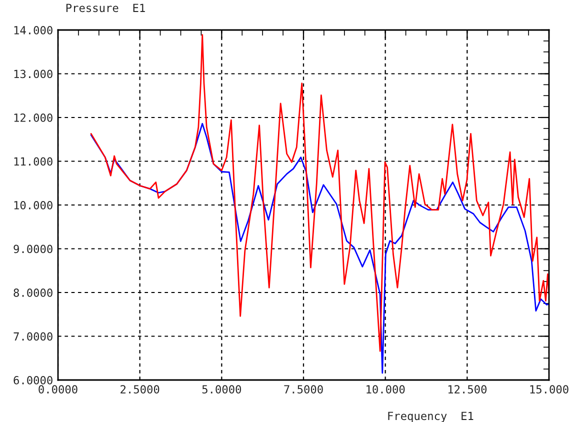 The width and height of the screenshot is (585, 422). What do you see at coordinates (33, 205) in the screenshot?
I see `y-tick-label: 10.000` at bounding box center [33, 205].